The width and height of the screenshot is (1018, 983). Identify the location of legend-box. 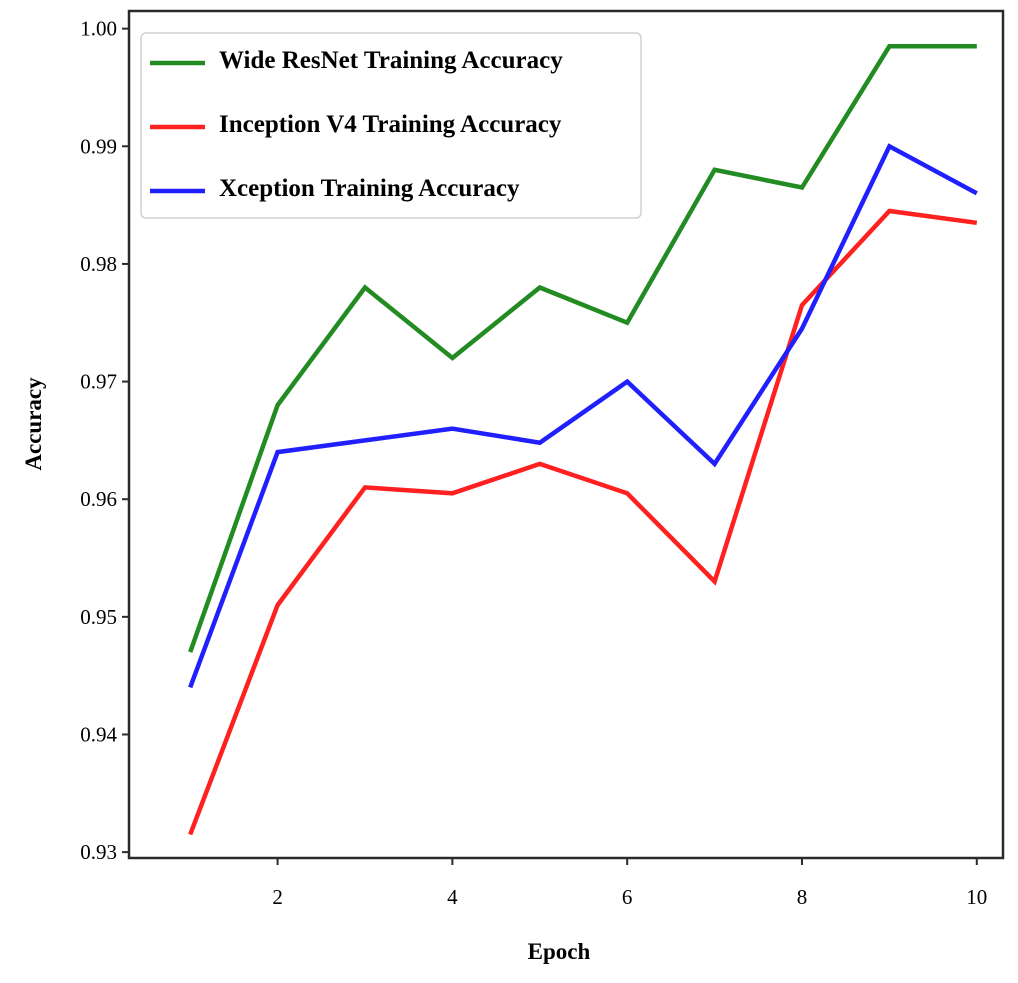
(391, 125).